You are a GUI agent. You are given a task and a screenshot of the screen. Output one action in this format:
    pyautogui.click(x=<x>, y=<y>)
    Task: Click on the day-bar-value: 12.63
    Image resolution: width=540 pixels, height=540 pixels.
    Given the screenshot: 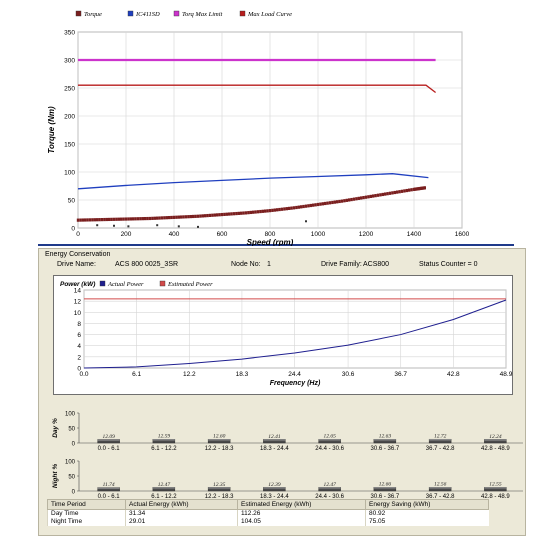 What is the action you would take?
    pyautogui.click(x=385, y=437)
    